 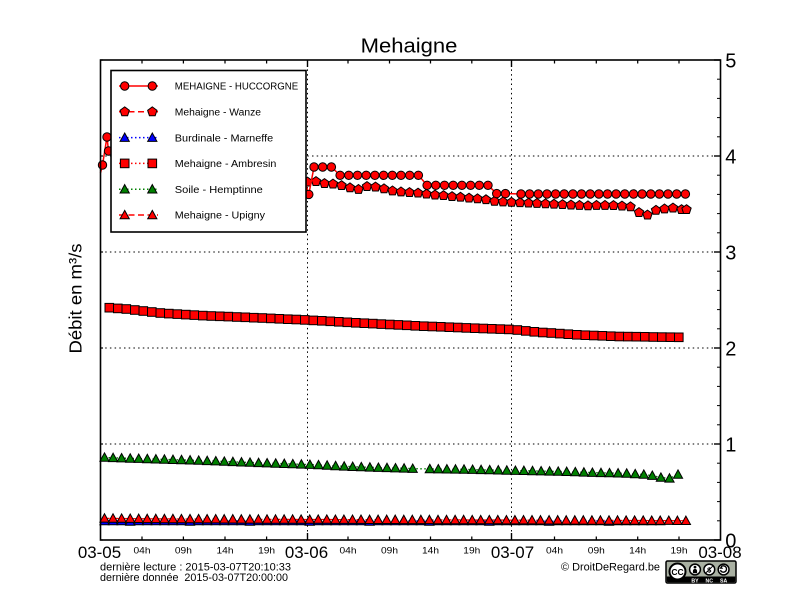 What do you see at coordinates (218, 113) in the screenshot?
I see `svg-text: Mehaigne - Wanze` at bounding box center [218, 113].